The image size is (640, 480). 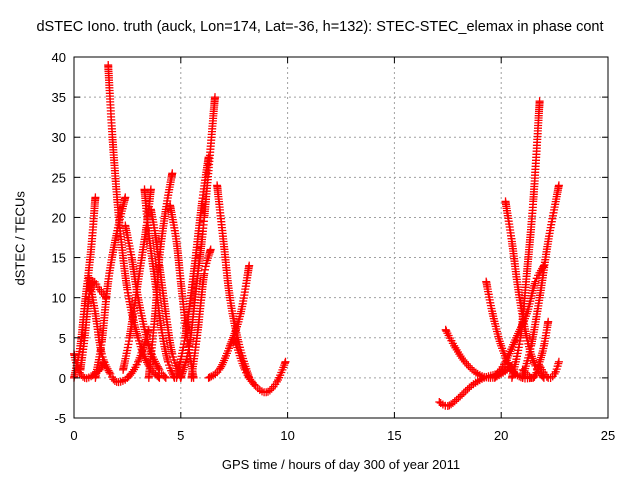 What do you see at coordinates (73, 435) in the screenshot?
I see `x-tick-label: 0` at bounding box center [73, 435].